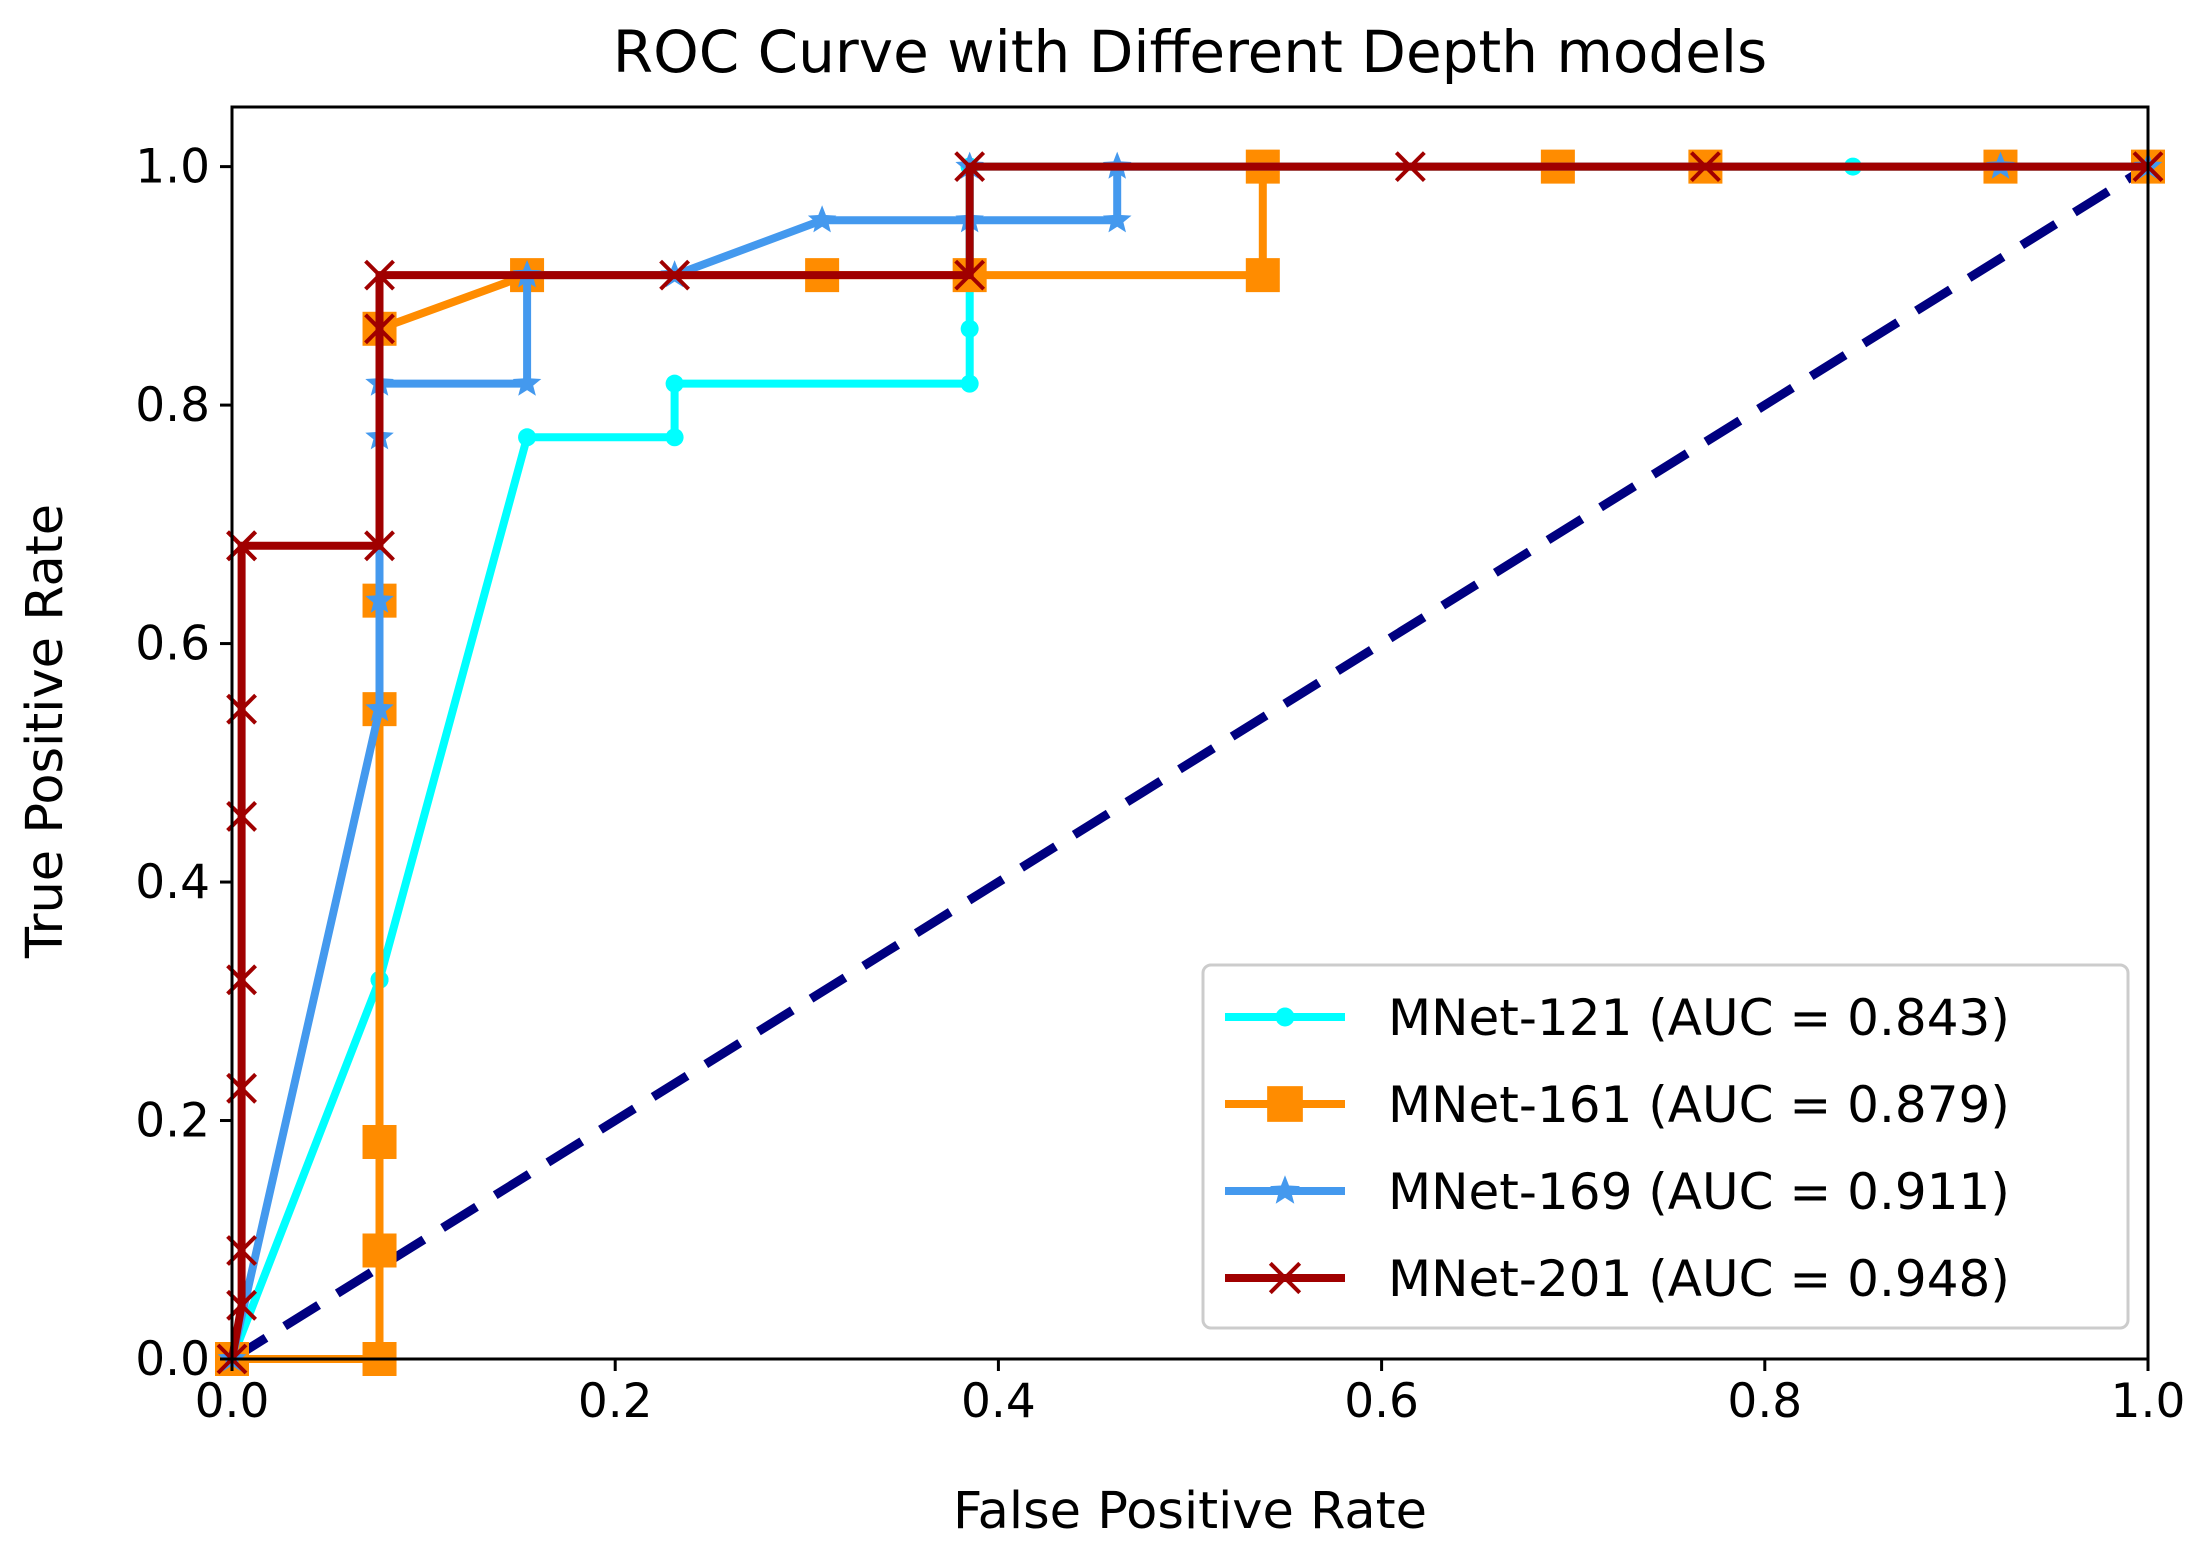 This screenshot has width=2208, height=1546. I want to click on legend-box, so click(1665, 1146).